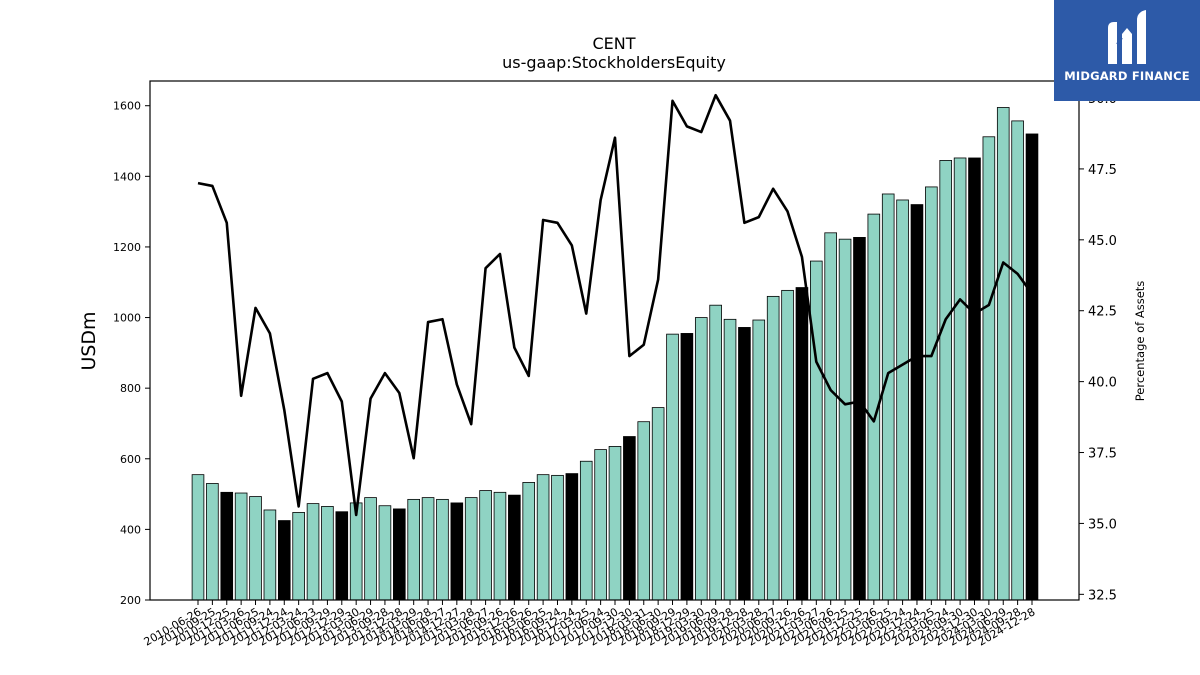 This screenshot has height=675, width=1200. I want to click on y-tick-label: 1000, so click(127, 318).